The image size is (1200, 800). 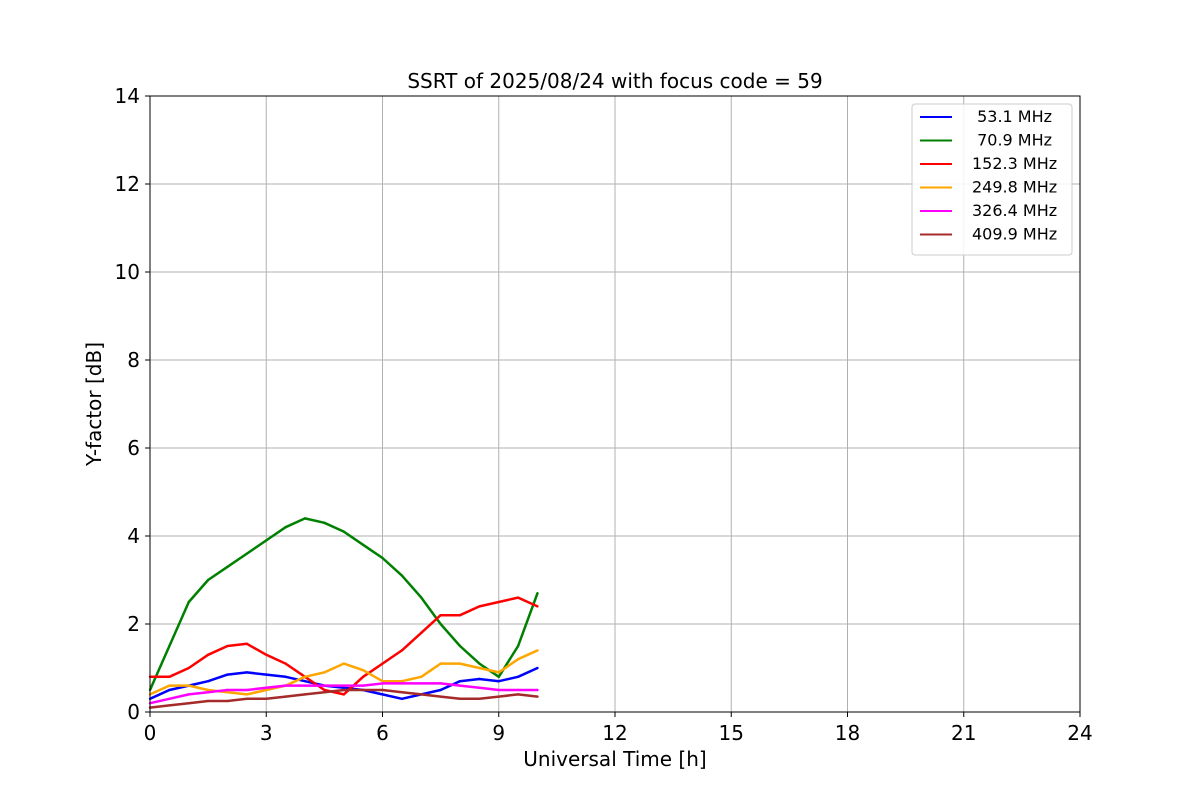 I want to click on x-tick-label: 18, so click(x=847, y=733).